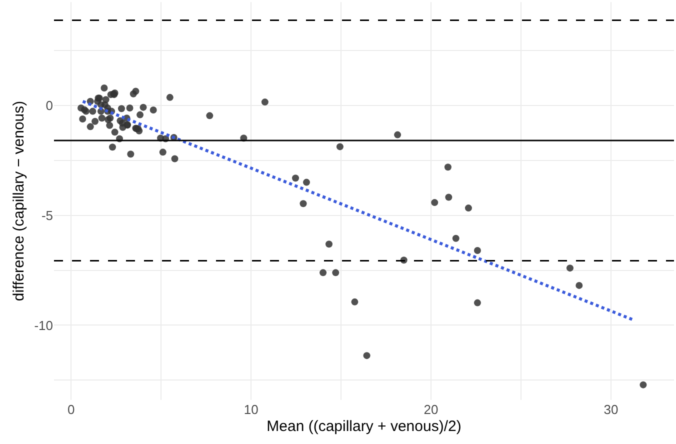 The image size is (676, 444). What do you see at coordinates (19, 201) in the screenshot?
I see `y-axis-title: difference (capillary − venous)` at bounding box center [19, 201].